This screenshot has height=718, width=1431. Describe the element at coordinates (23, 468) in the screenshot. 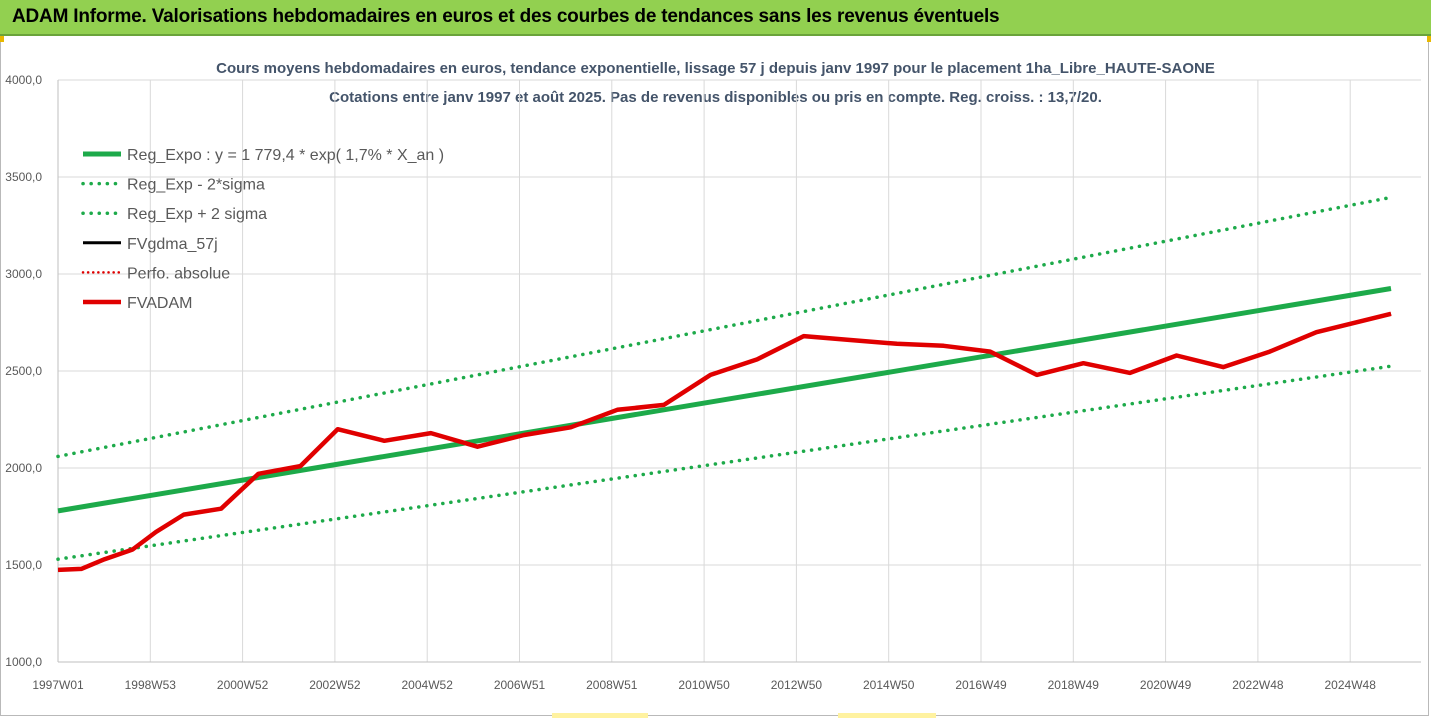

I see `y-tick-label: 2000,0` at that location.